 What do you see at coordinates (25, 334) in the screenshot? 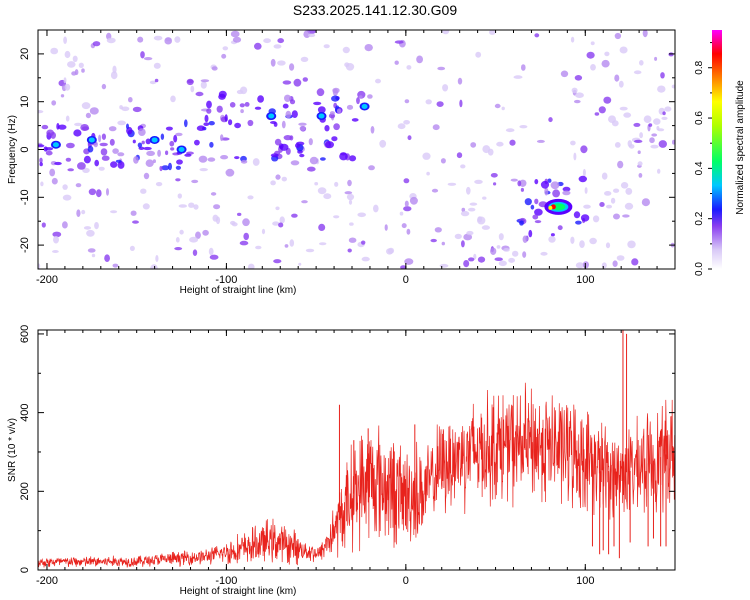
I see `bottom-y-tick-label: 600` at bounding box center [25, 334].